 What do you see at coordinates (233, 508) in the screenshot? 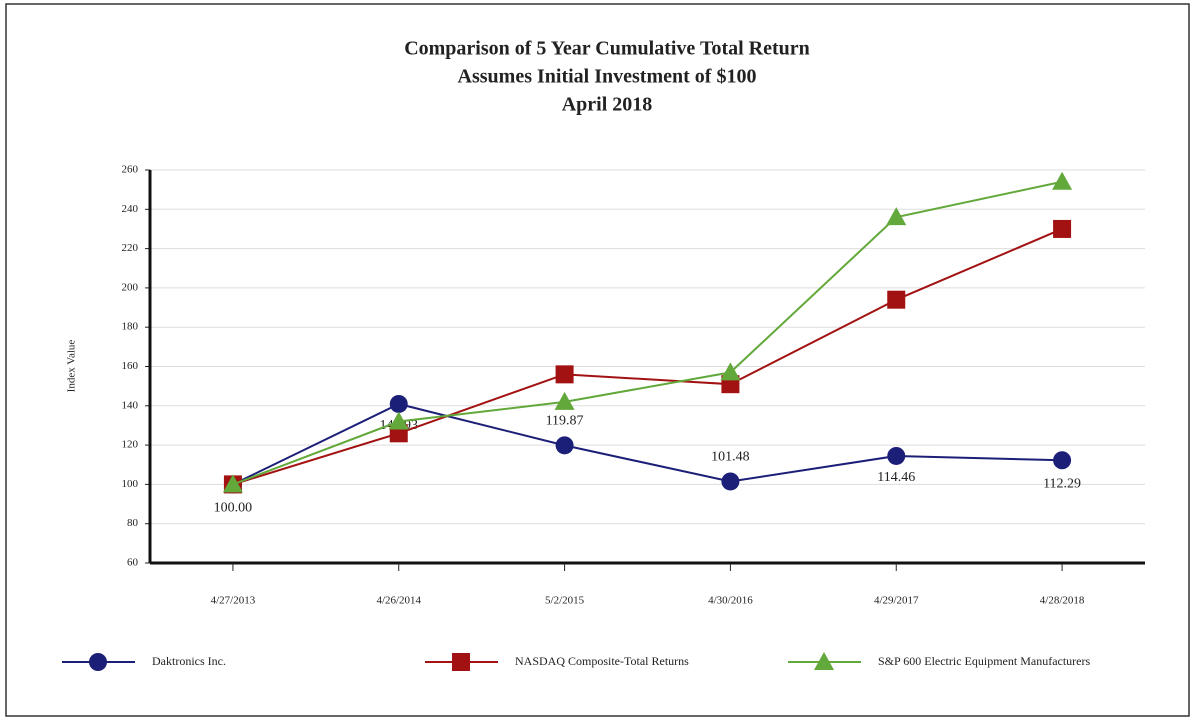
I see `data-label: 100.00` at bounding box center [233, 508].